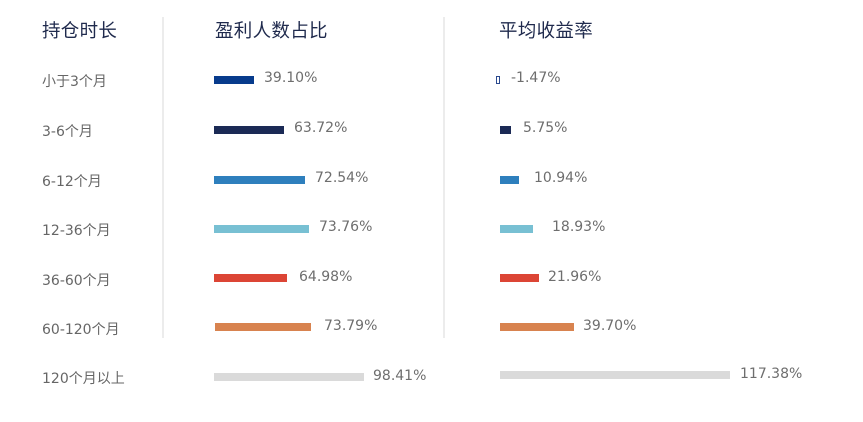  Describe the element at coordinates (545, 128) in the screenshot. I see `avg-return-value: 5.75%` at that location.